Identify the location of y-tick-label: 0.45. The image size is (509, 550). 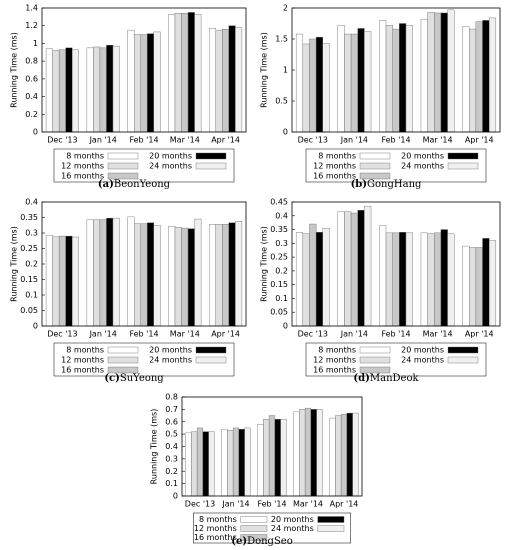
(279, 202).